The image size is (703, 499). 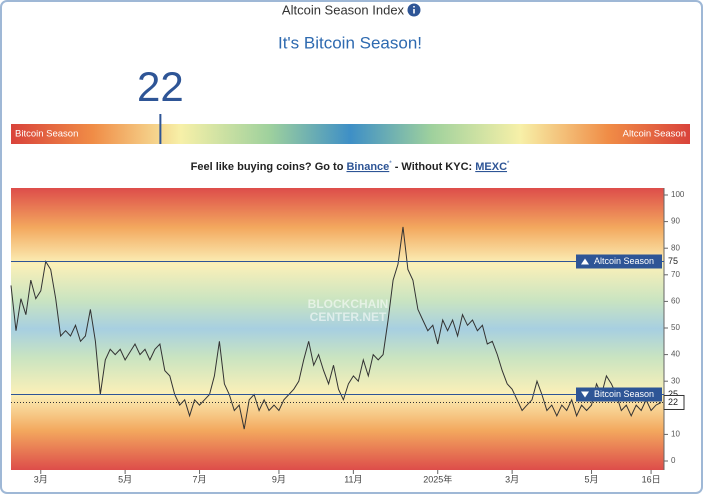 What do you see at coordinates (651, 479) in the screenshot?
I see `x-tick-label: 16日` at bounding box center [651, 479].